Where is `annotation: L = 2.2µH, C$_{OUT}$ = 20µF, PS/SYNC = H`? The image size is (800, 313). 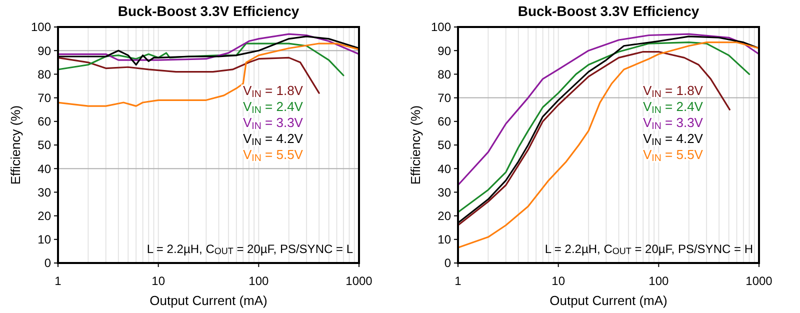 annotation: L = 2.2µH, C$_{OUT}$ = 20µF, PS/SYNC = H is located at coordinates (648, 249).